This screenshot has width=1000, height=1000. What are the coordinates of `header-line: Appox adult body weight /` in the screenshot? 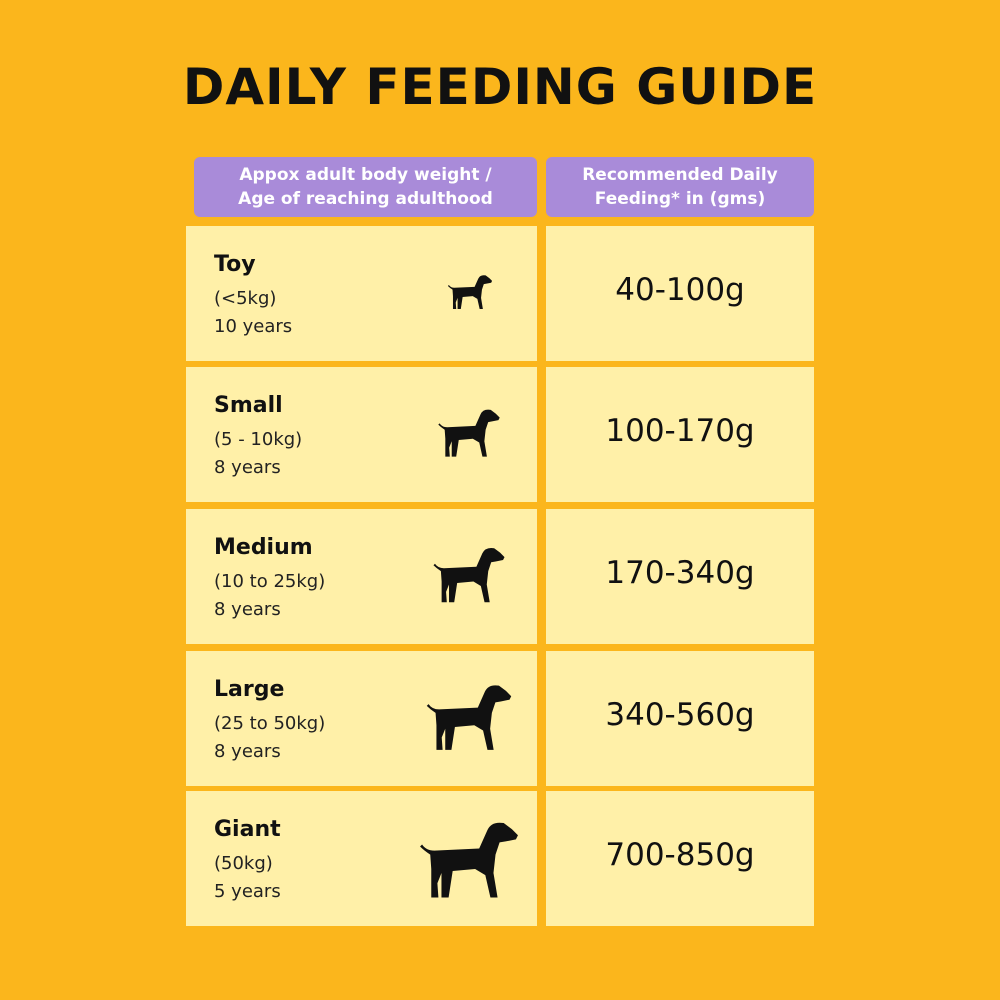 It's located at (365, 175).